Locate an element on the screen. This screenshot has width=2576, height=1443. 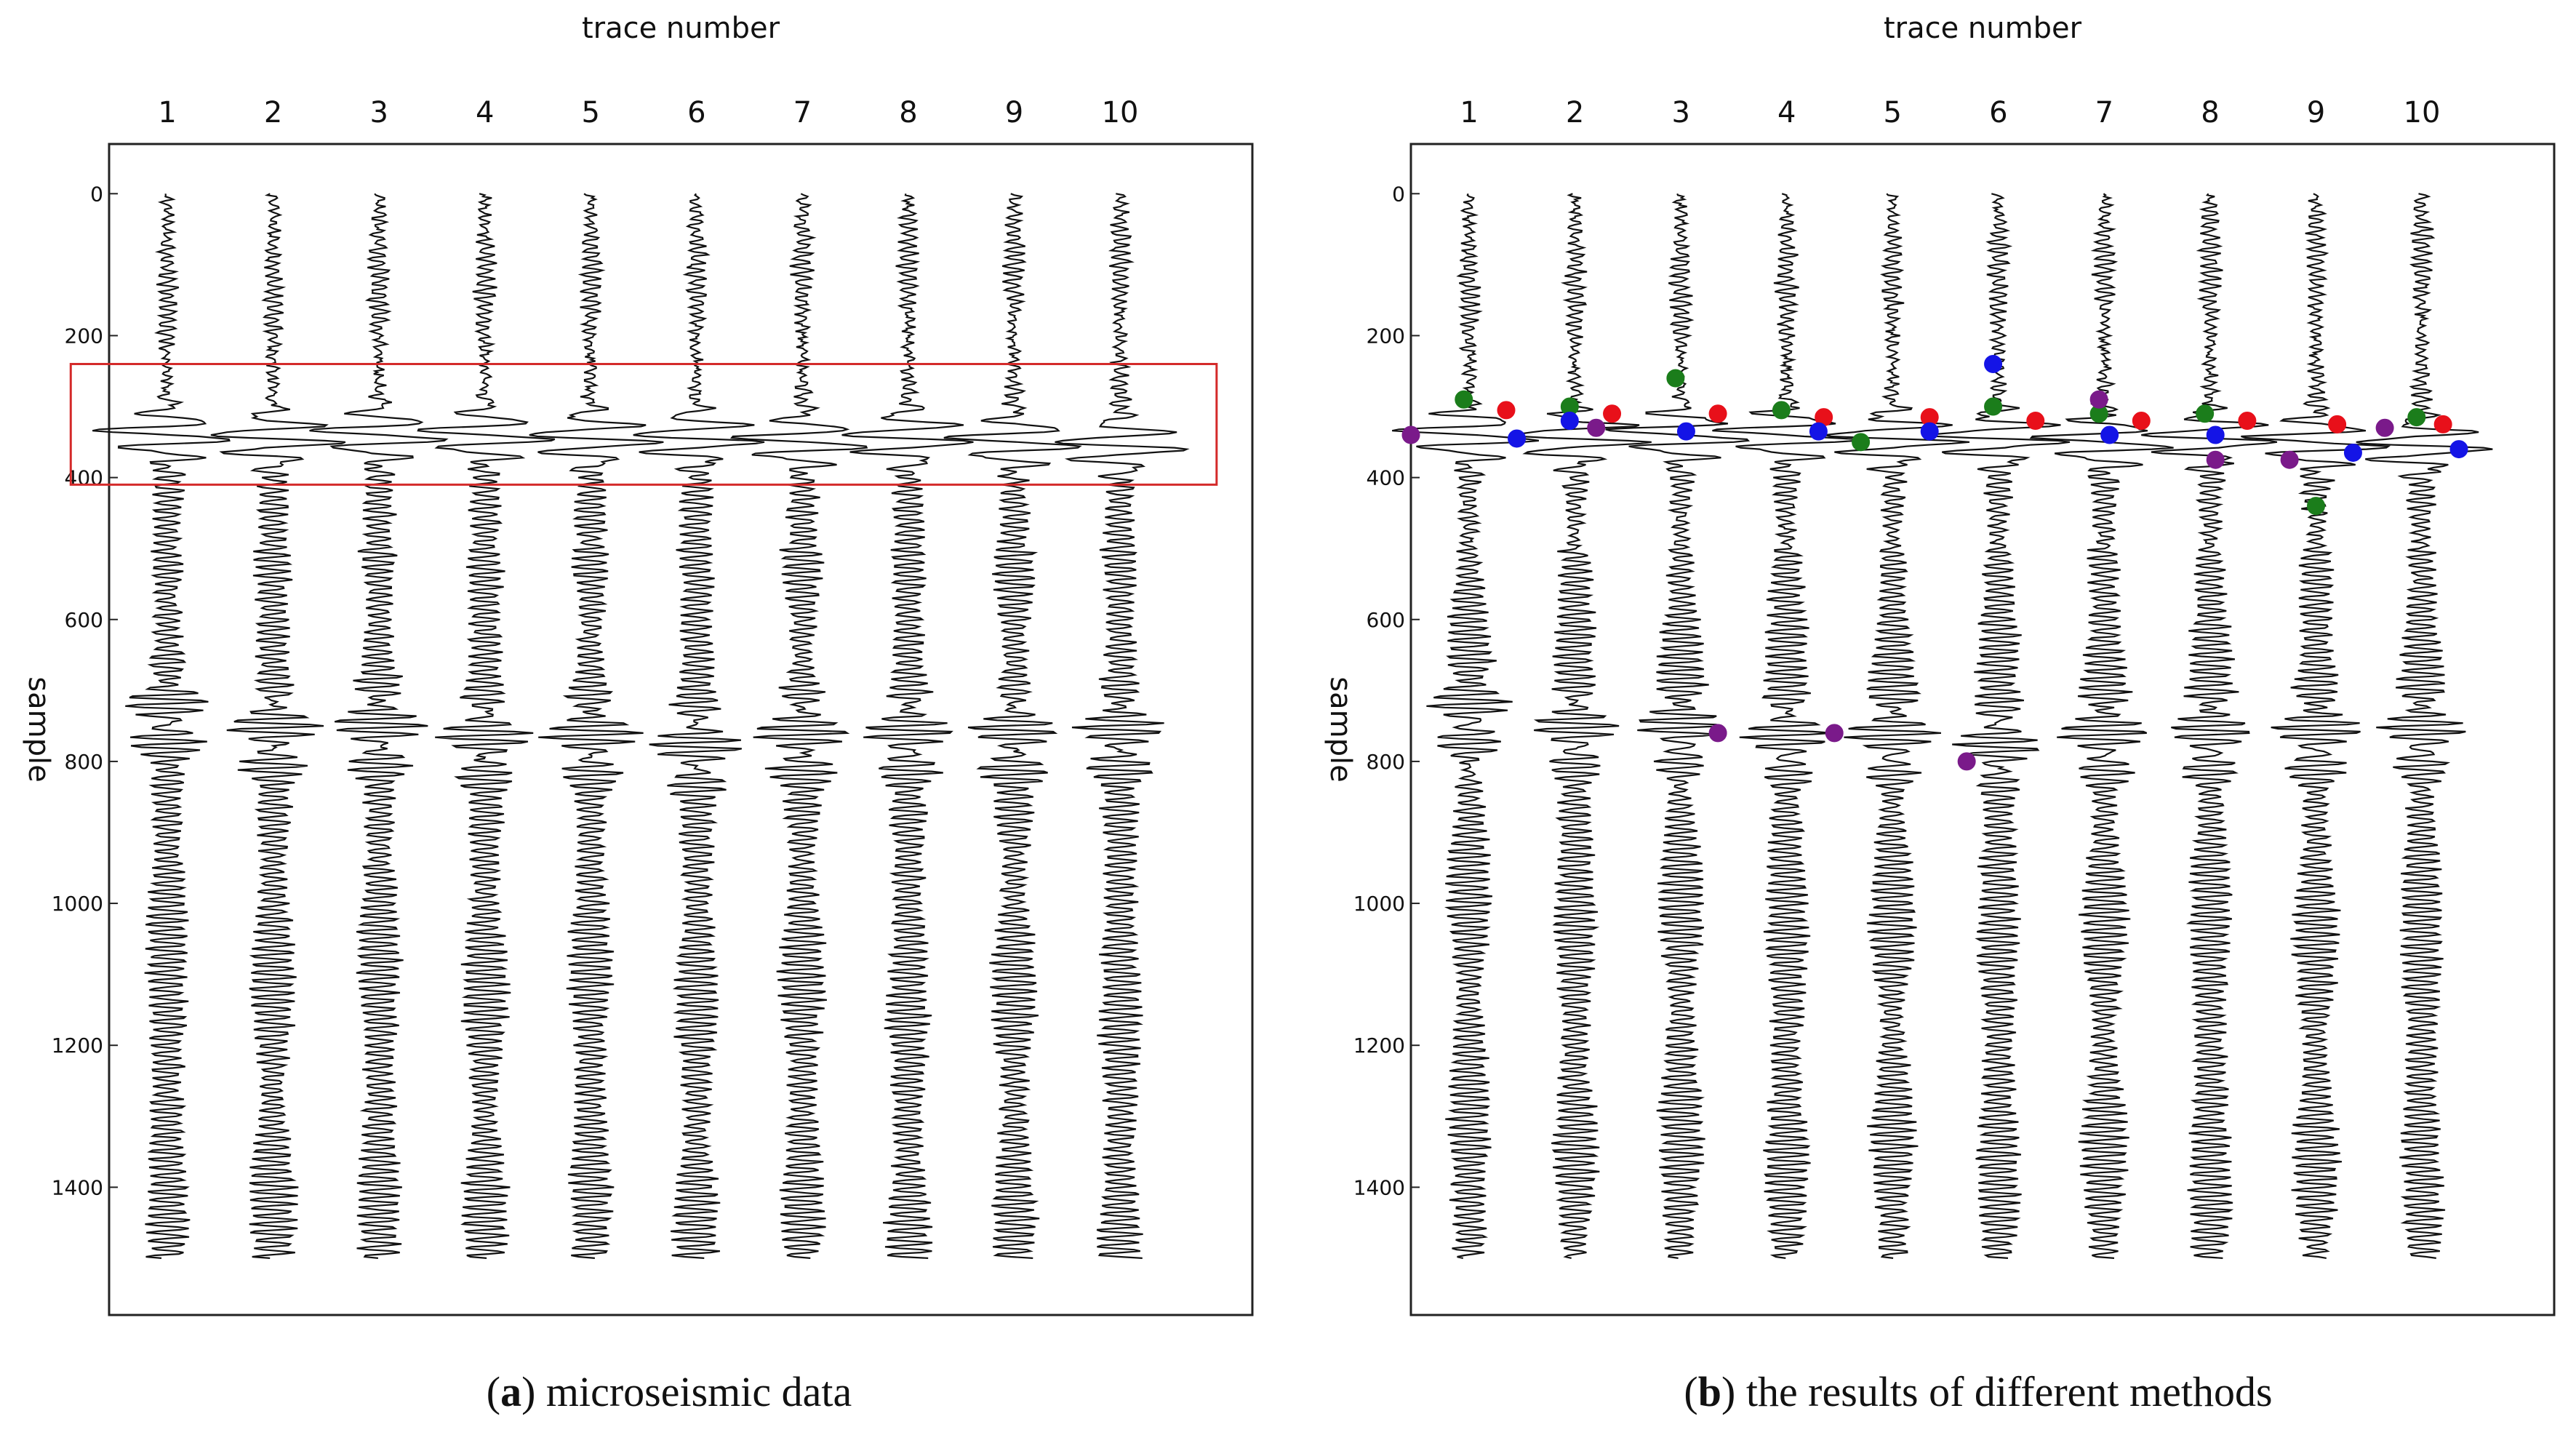
x-tick-label: 4 is located at coordinates (485, 112).